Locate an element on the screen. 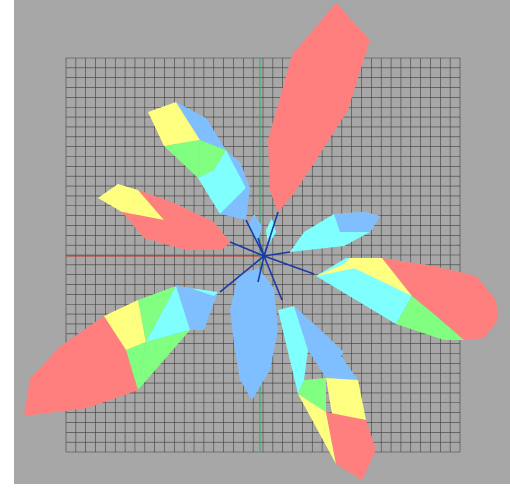 This screenshot has width=510, height=488. plant-stems is located at coordinates (267, 256).